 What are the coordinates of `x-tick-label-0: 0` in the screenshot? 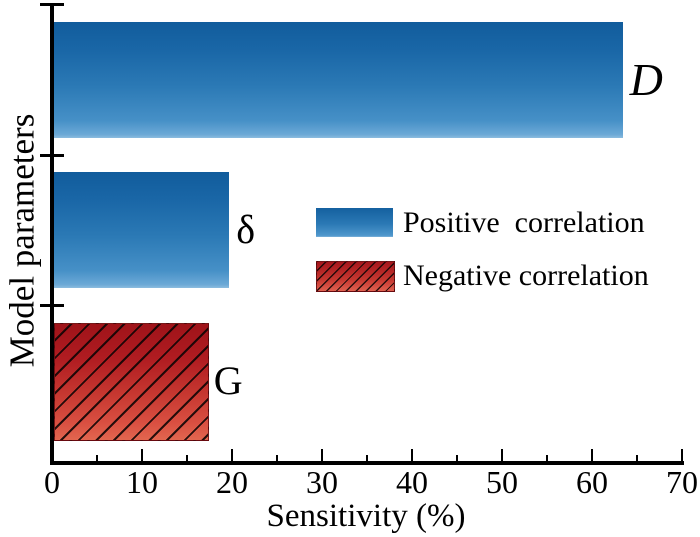 It's located at (52, 482).